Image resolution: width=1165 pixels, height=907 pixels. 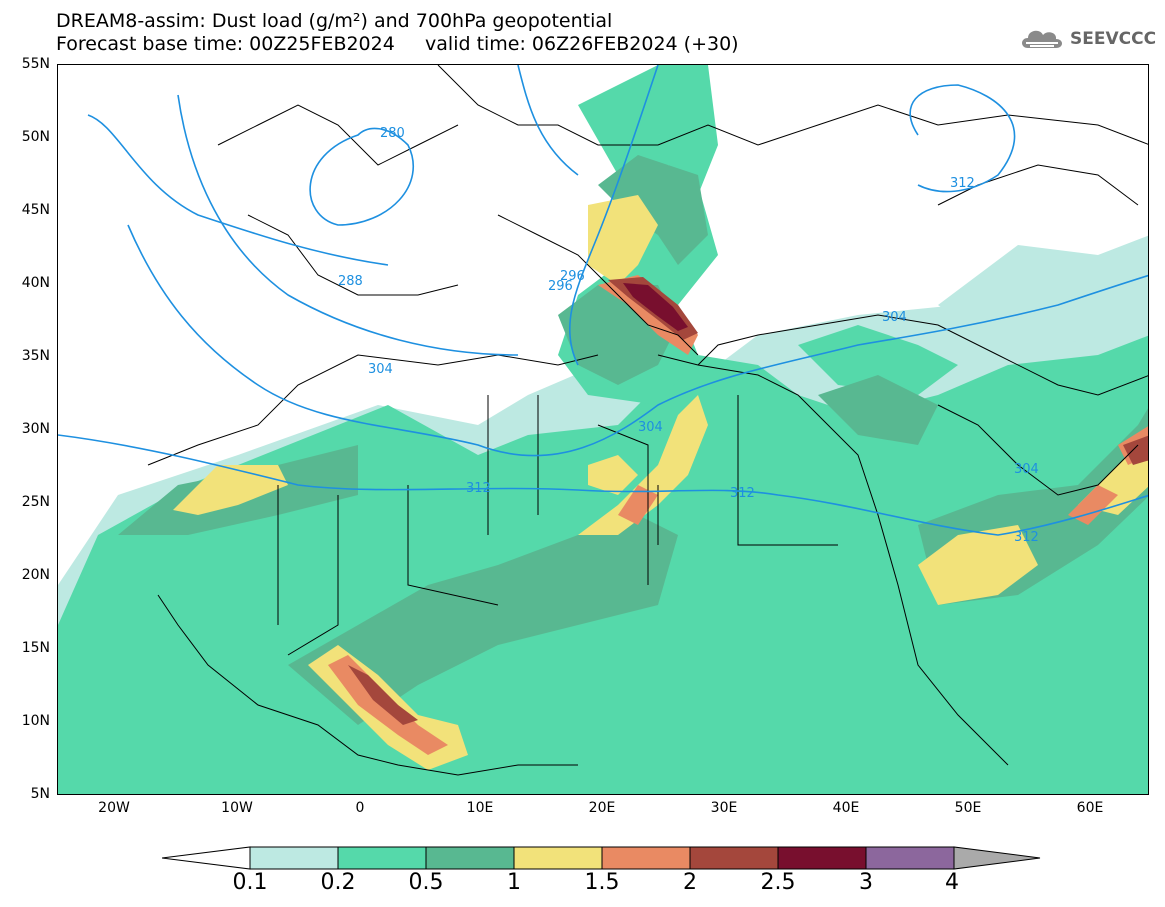 What do you see at coordinates (514, 882) in the screenshot?
I see `colorbar-label: 1` at bounding box center [514, 882].